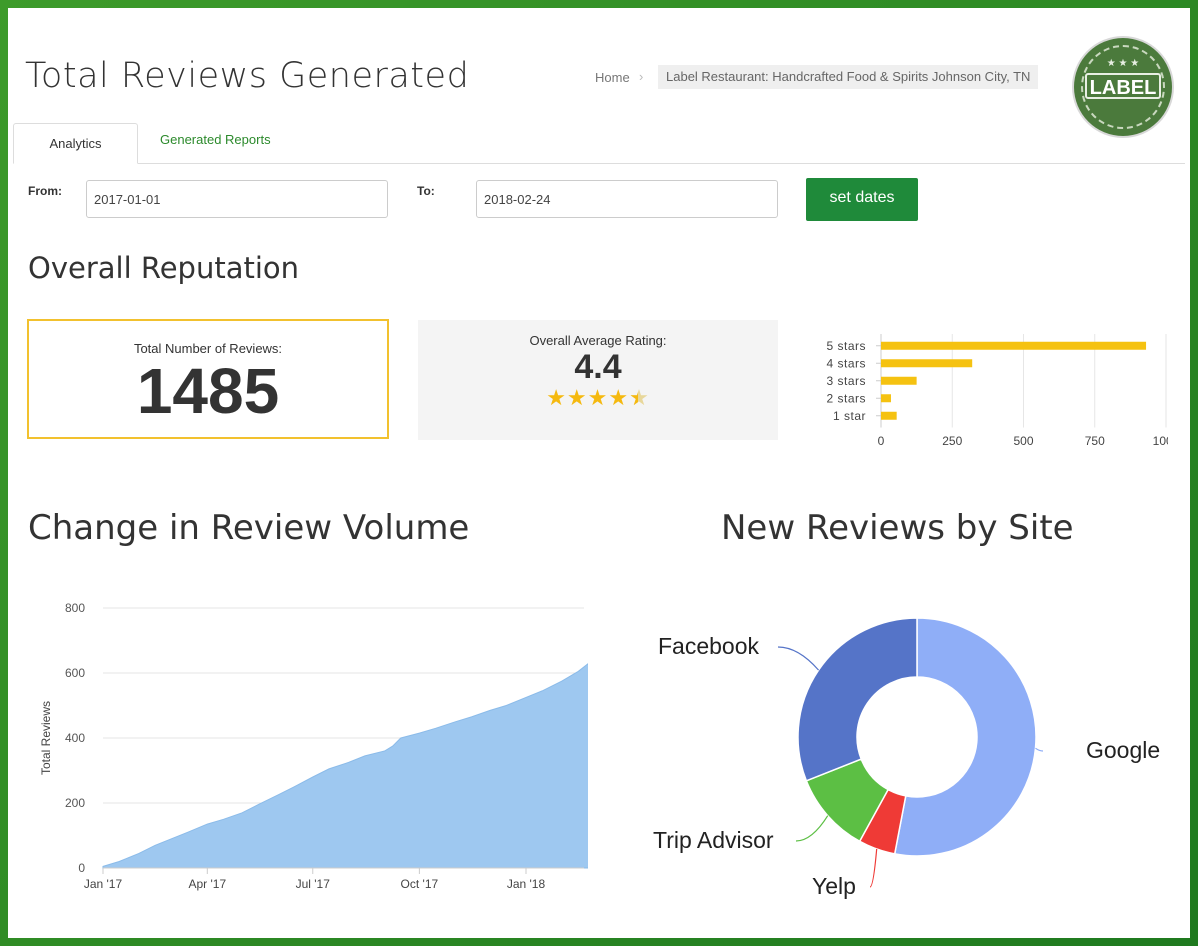 The height and width of the screenshot is (946, 1198). I want to click on donut-slice-label: Yelp, so click(834, 886).